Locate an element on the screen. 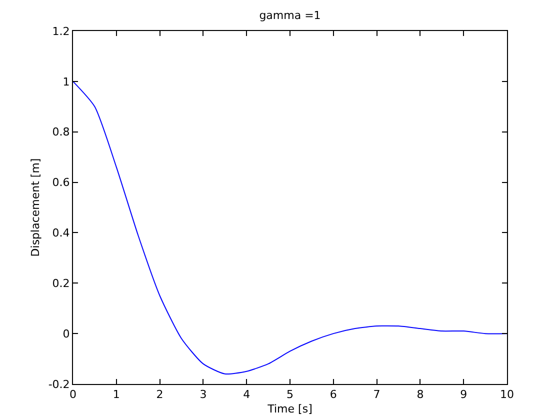 The height and width of the screenshot is (420, 560). x-axis-title: Time [s] is located at coordinates (289, 409).